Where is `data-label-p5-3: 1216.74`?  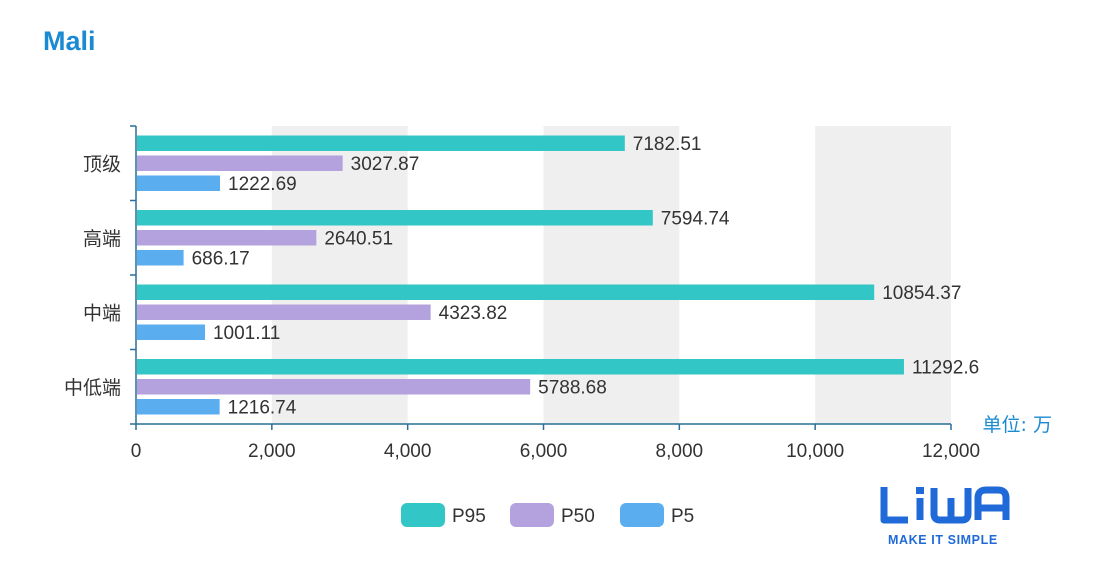 data-label-p5-3: 1216.74 is located at coordinates (262, 407).